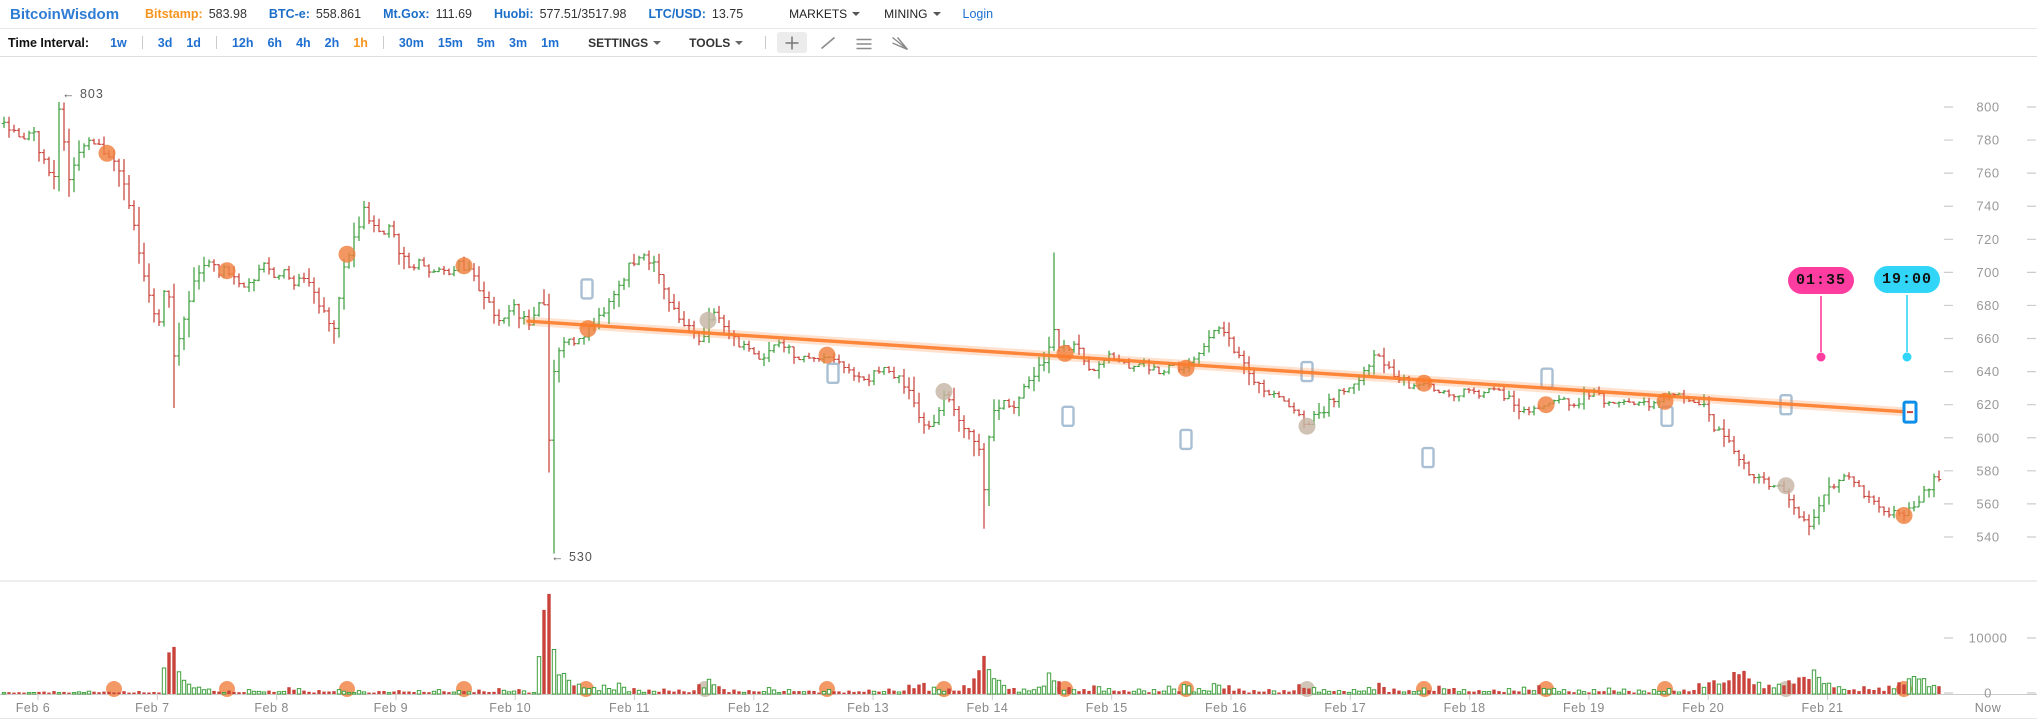 The width and height of the screenshot is (2037, 720). What do you see at coordinates (65, 14) in the screenshot?
I see `brand-logo: BitcoinWisdom` at bounding box center [65, 14].